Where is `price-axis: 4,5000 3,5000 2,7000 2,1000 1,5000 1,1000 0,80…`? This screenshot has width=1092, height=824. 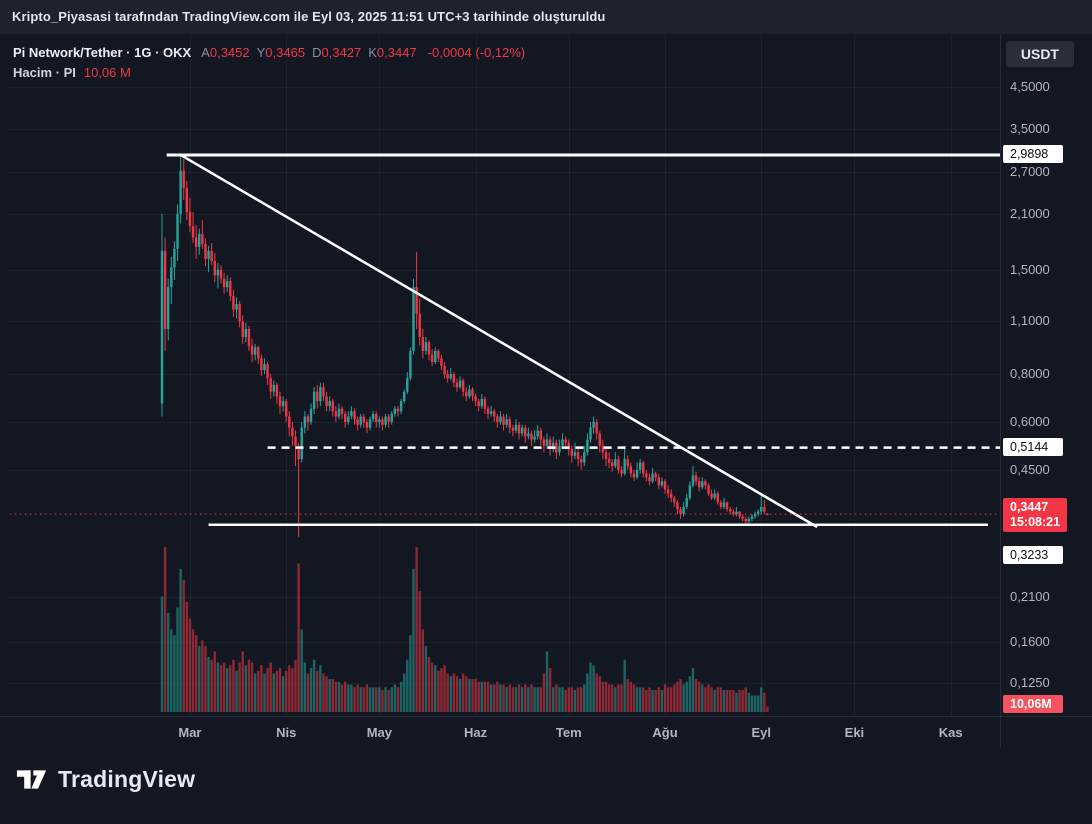
price-axis: 4,5000 3,5000 2,7000 2,1000 1,5000 1,1000 0,80… is located at coordinates (1046, 391).